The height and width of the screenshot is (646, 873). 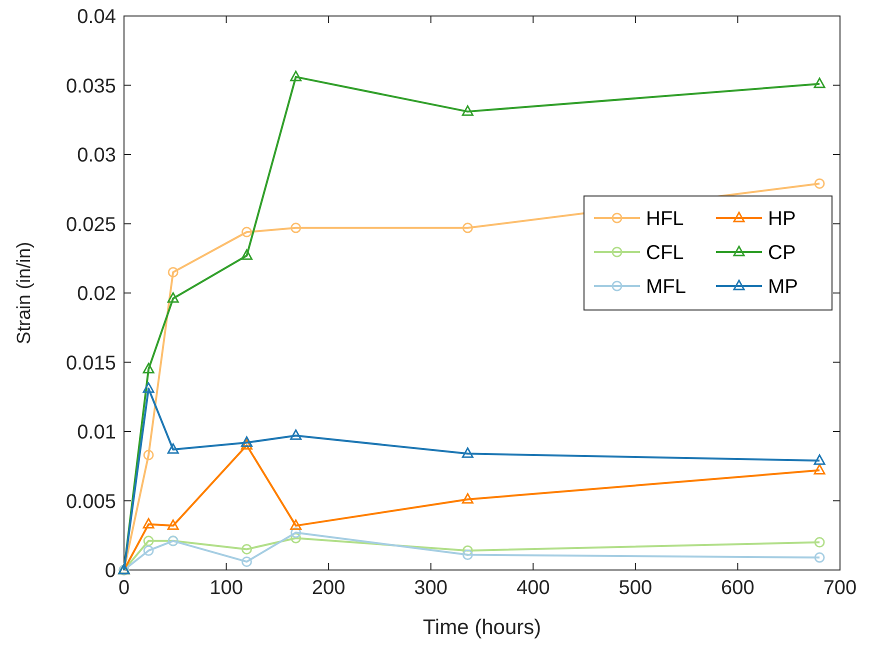 I want to click on x-tick-label: 0, so click(x=124, y=588).